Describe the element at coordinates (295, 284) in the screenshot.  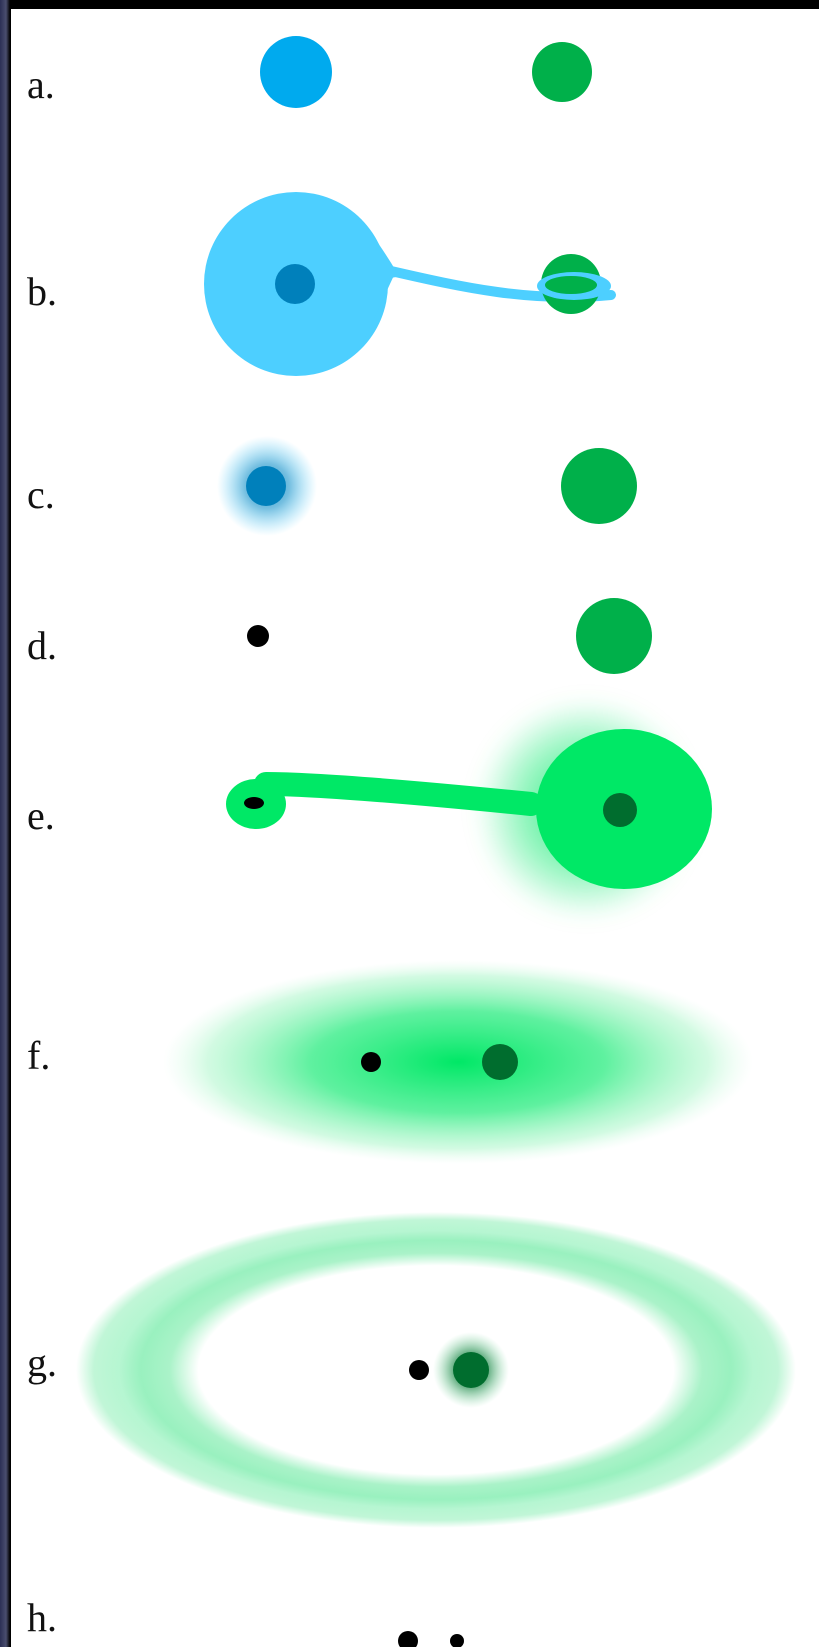
I see `blue-giant-core` at that location.